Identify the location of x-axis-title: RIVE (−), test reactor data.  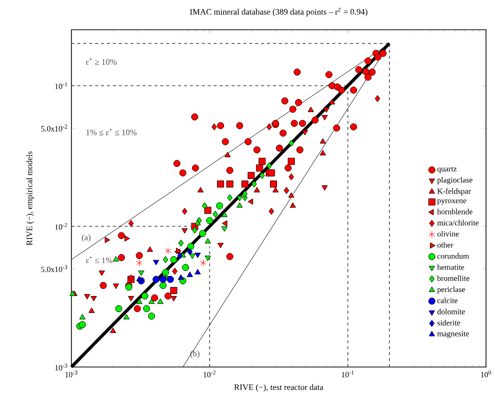
(279, 388).